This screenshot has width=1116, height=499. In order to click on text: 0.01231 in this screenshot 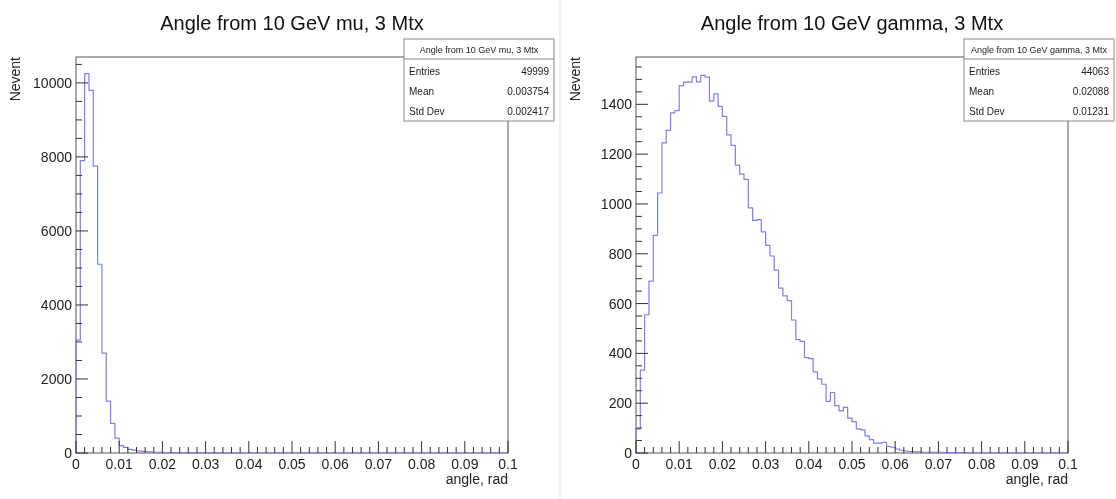, I will do `click(1091, 111)`.